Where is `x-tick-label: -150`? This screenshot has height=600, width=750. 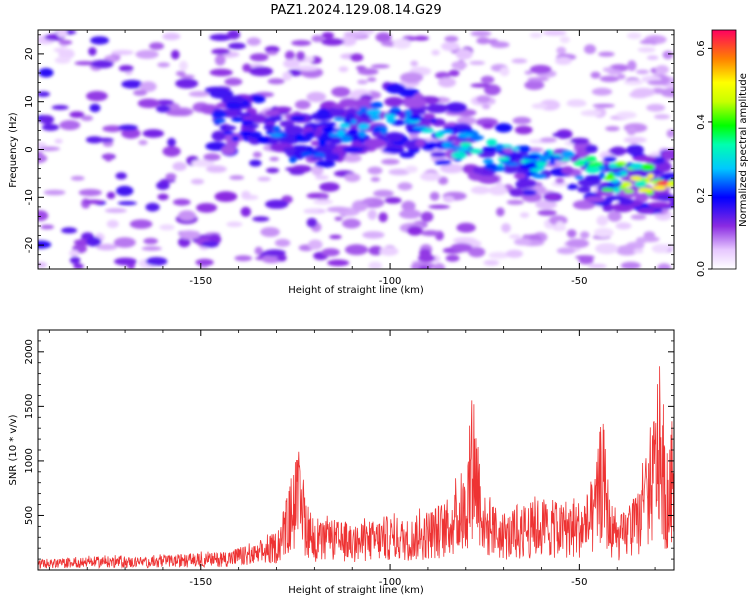 x-tick-label: -150 is located at coordinates (200, 582).